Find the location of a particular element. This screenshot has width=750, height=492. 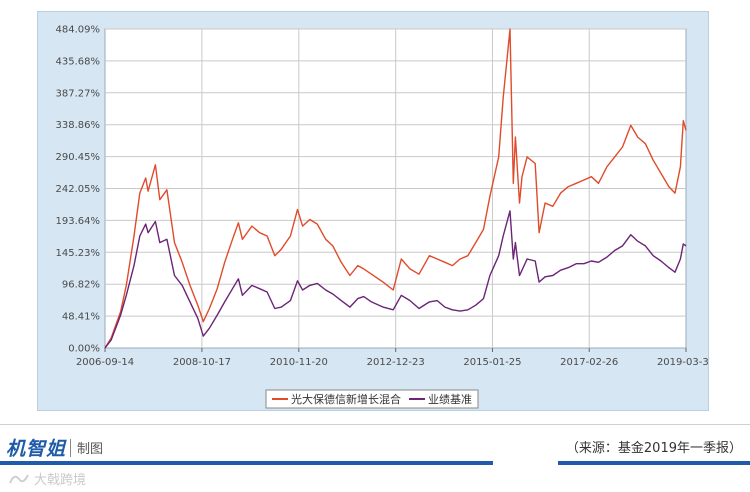

legend: 光大保德信新增长混合 业绩基准 is located at coordinates (372, 399).